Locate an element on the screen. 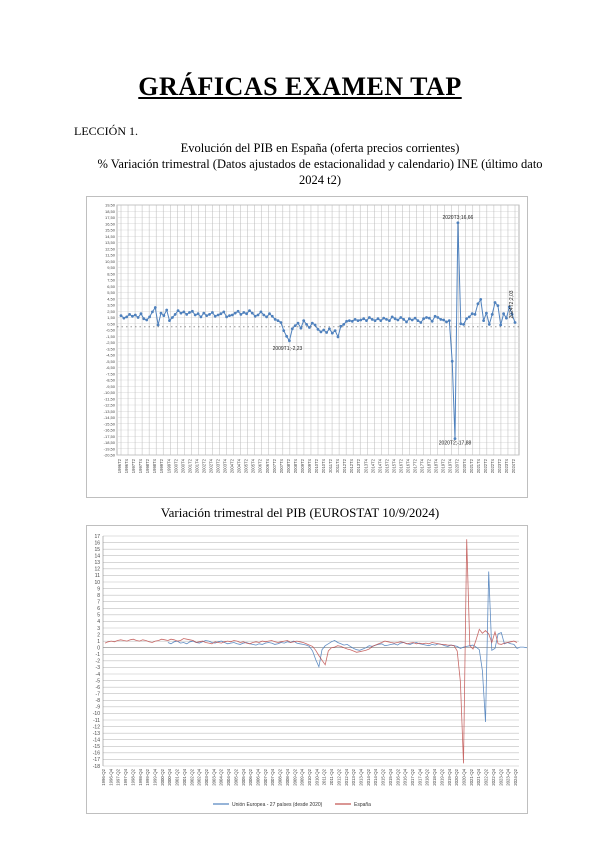 The image size is (600, 848). x-tick-label: 2014T2 is located at coordinates (372, 465).